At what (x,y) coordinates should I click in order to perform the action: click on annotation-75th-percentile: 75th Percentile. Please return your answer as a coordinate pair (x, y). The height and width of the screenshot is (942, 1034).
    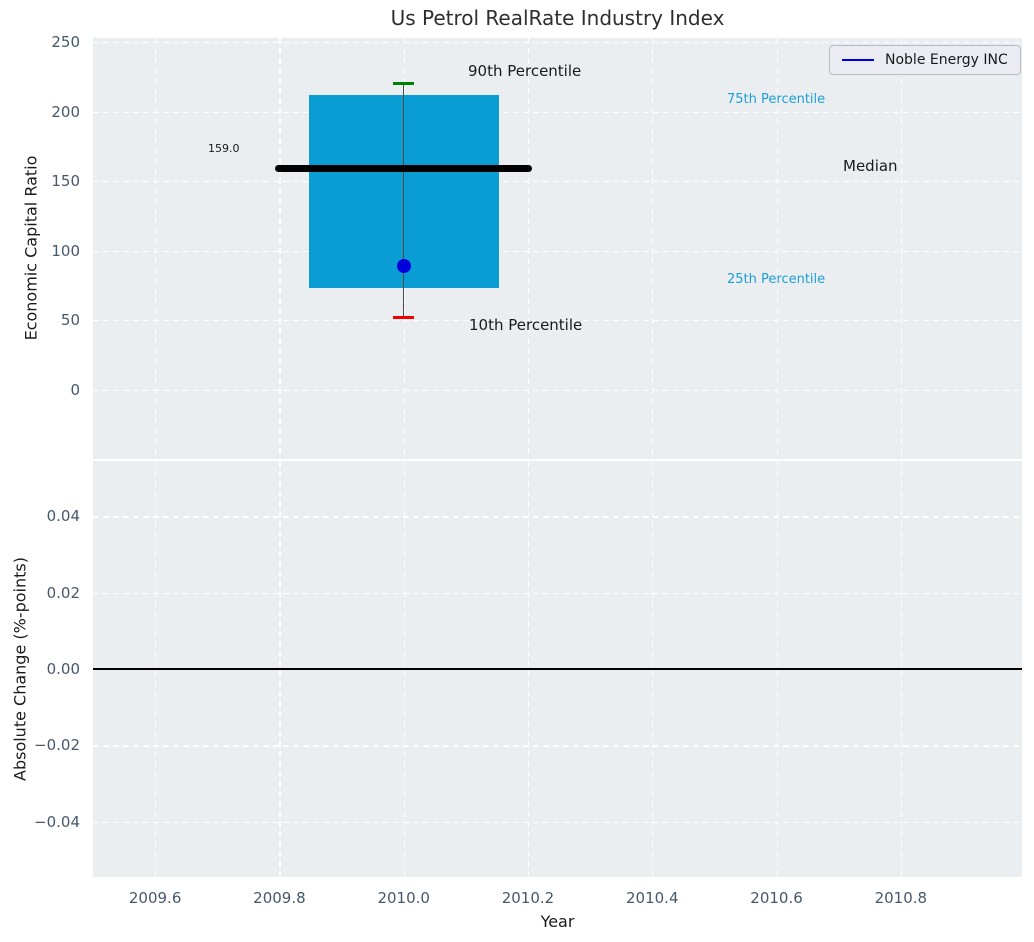
    Looking at the image, I should click on (776, 99).